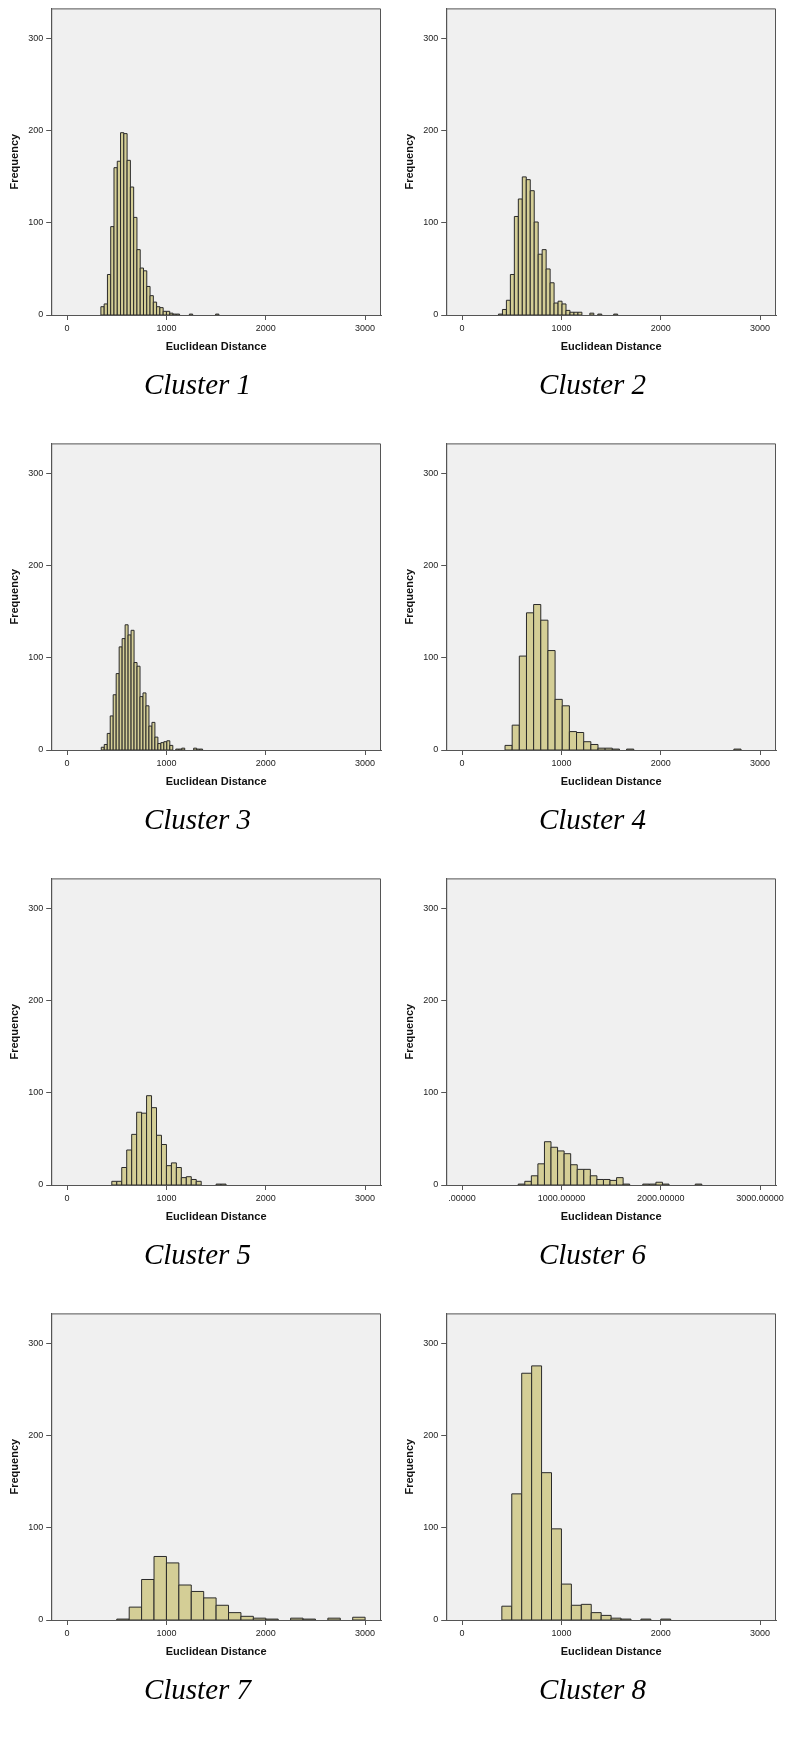  What do you see at coordinates (197, 1689) in the screenshot?
I see `text: Cluster 7` at bounding box center [197, 1689].